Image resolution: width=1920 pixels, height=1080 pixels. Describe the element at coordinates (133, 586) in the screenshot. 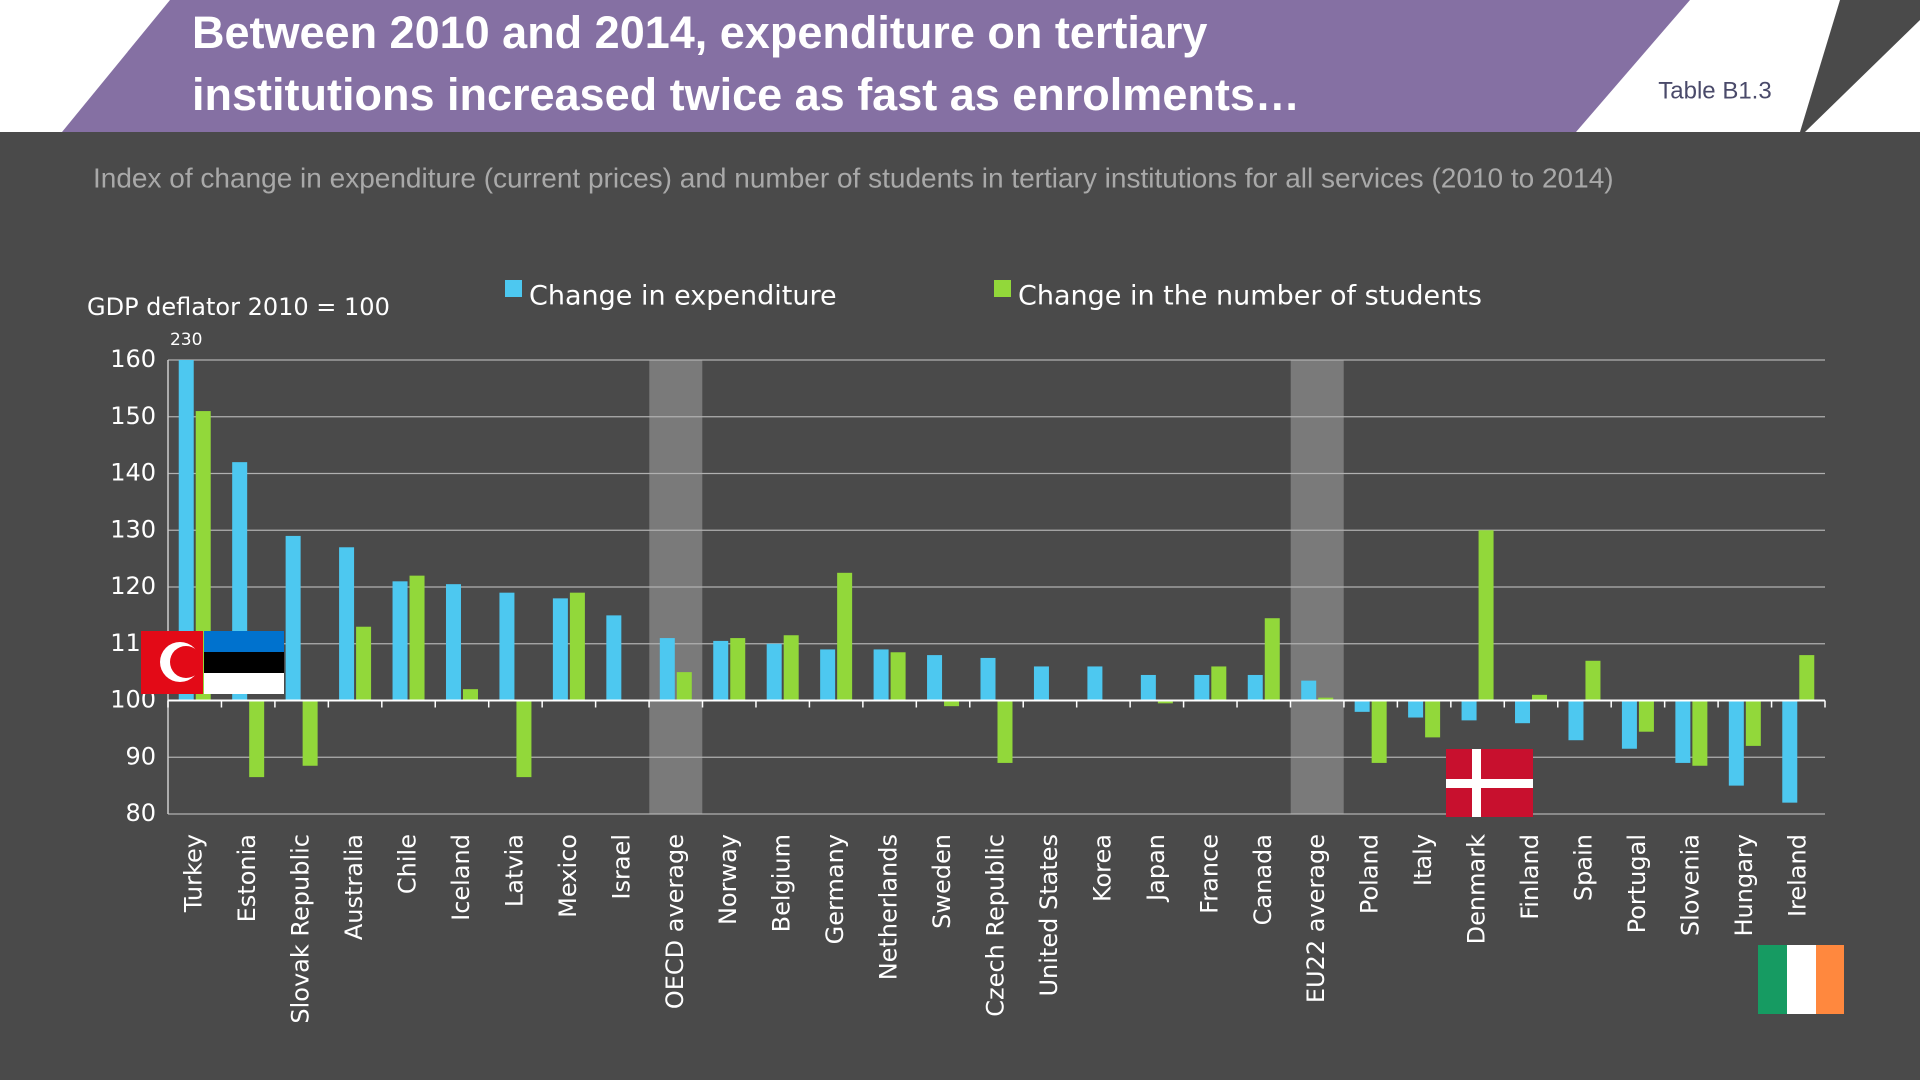

I see `y-tick-label: 120` at that location.